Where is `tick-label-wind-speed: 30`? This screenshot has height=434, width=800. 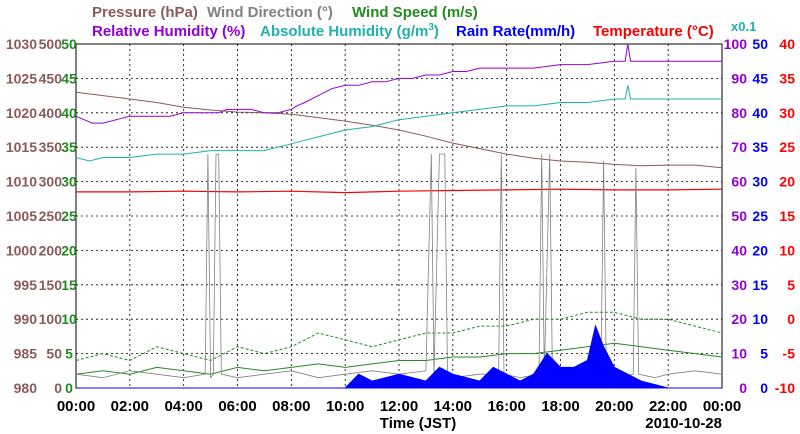 tick-label-wind-speed: 30 is located at coordinates (69, 182).